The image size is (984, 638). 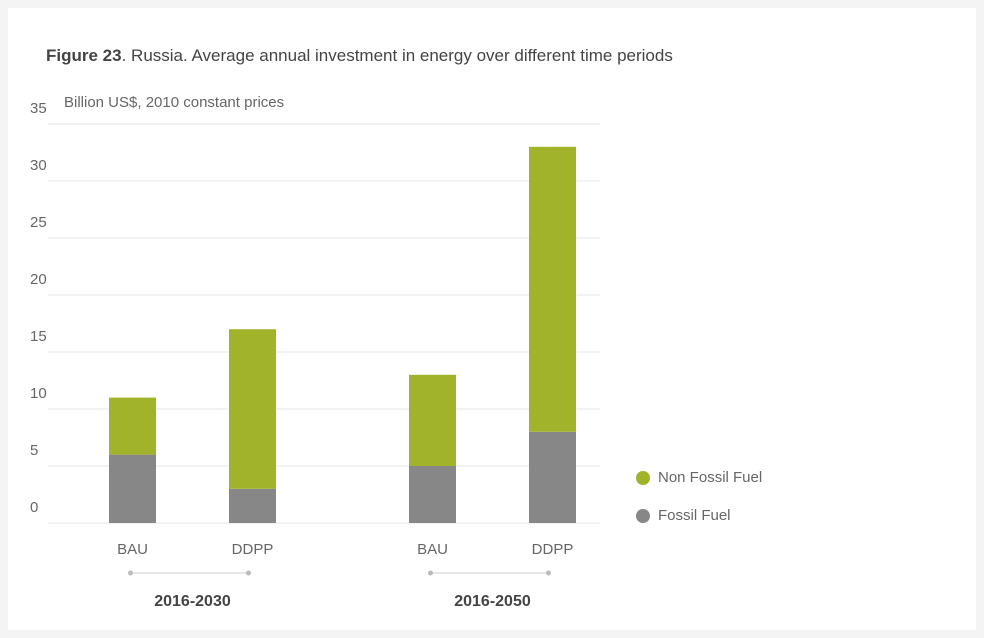 I want to click on y-tick-label: 25, so click(x=38, y=222).